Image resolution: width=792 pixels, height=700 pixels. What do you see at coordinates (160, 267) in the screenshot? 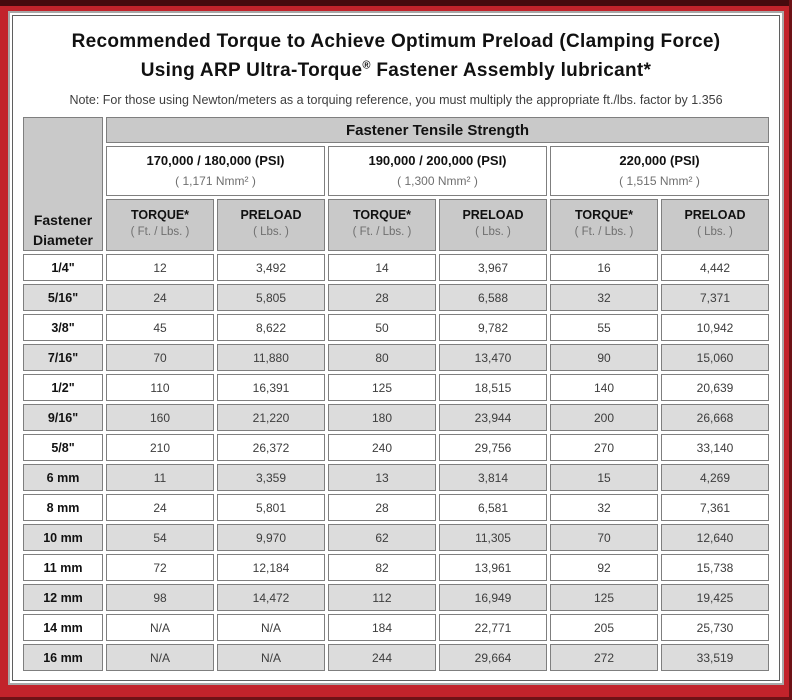
I see `value-cell: 12` at bounding box center [160, 267].